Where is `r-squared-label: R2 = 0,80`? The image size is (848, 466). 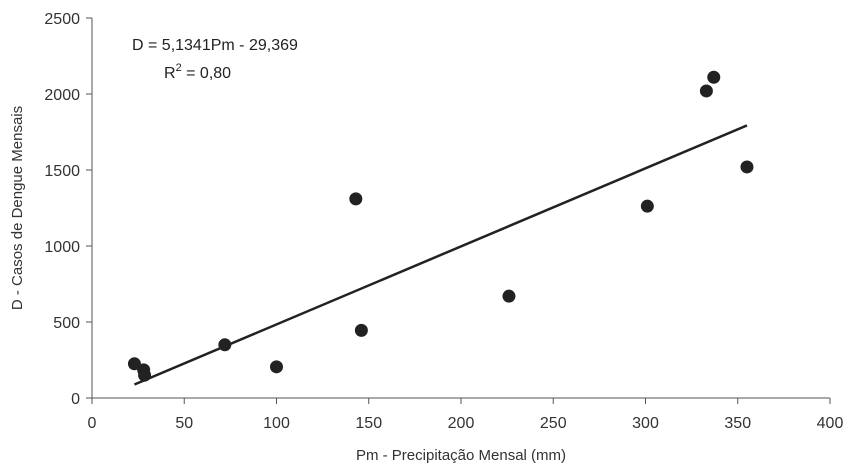 r-squared-label: R2 = 0,80 is located at coordinates (197, 72).